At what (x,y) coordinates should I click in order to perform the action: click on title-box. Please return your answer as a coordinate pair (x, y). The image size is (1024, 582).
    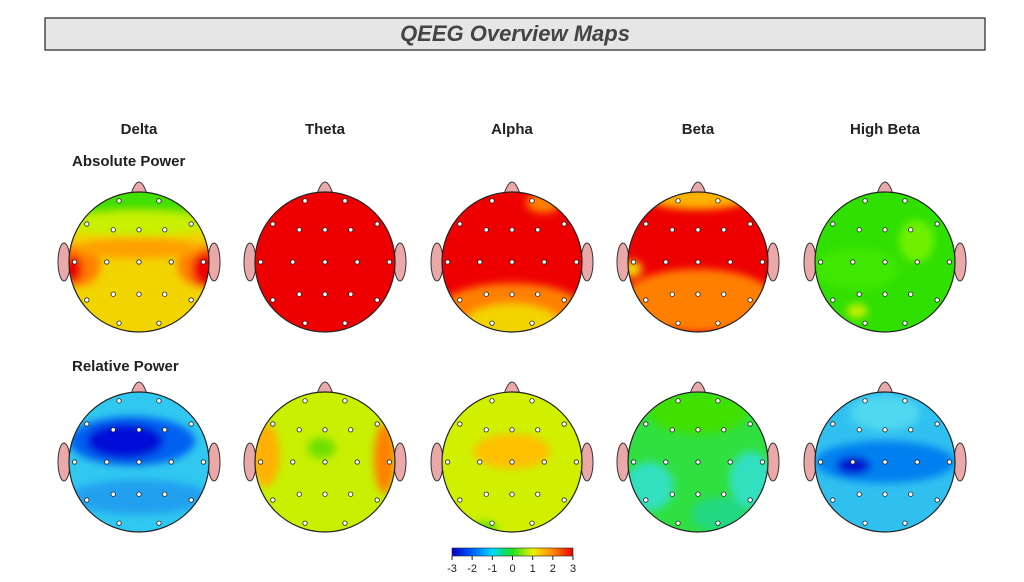
    Looking at the image, I should click on (515, 34).